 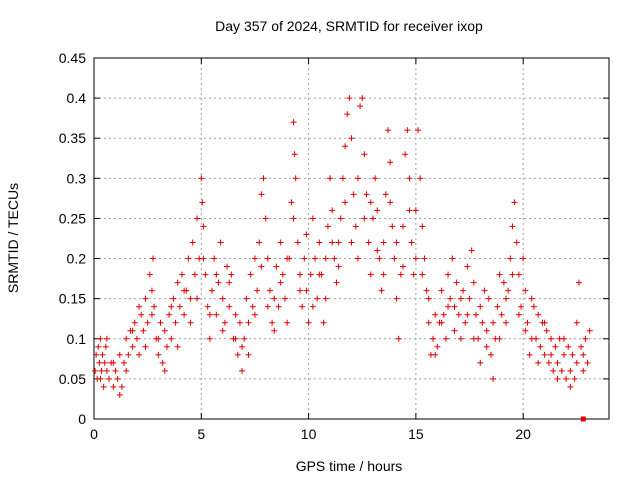 What do you see at coordinates (523, 434) in the screenshot?
I see `x-tick-label: 20` at bounding box center [523, 434].